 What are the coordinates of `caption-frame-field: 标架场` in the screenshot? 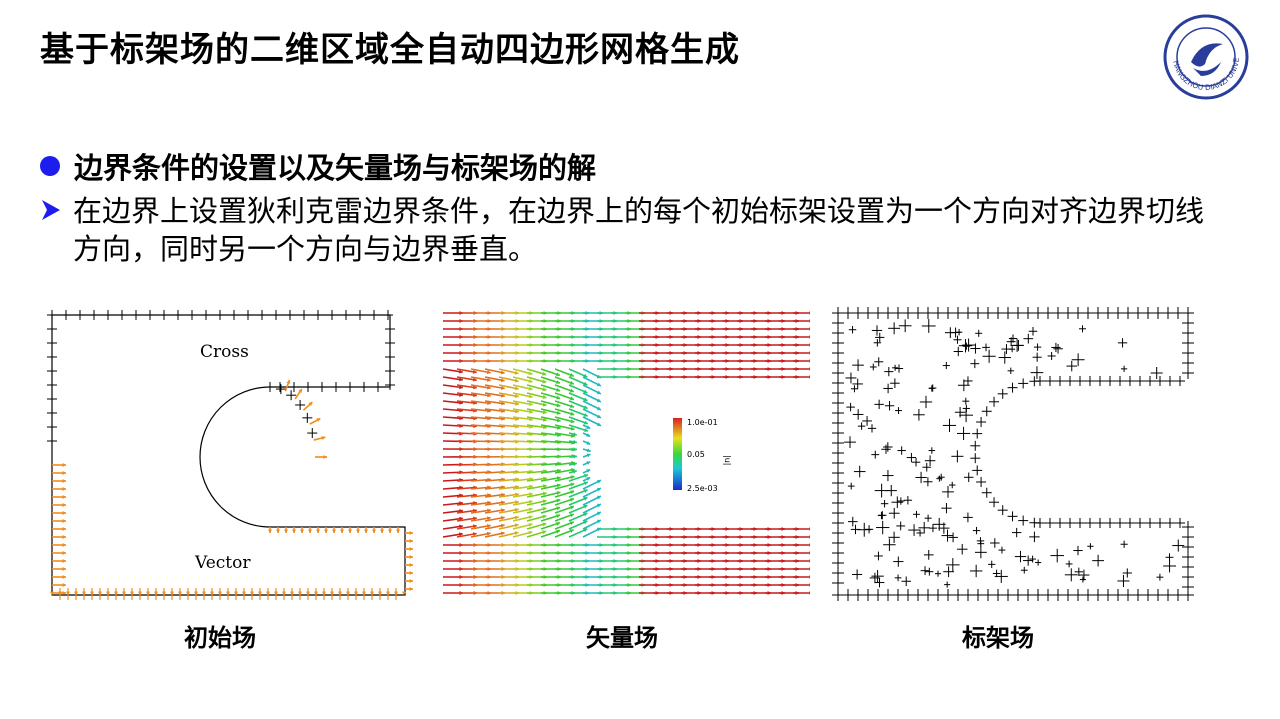 It's located at (998, 638).